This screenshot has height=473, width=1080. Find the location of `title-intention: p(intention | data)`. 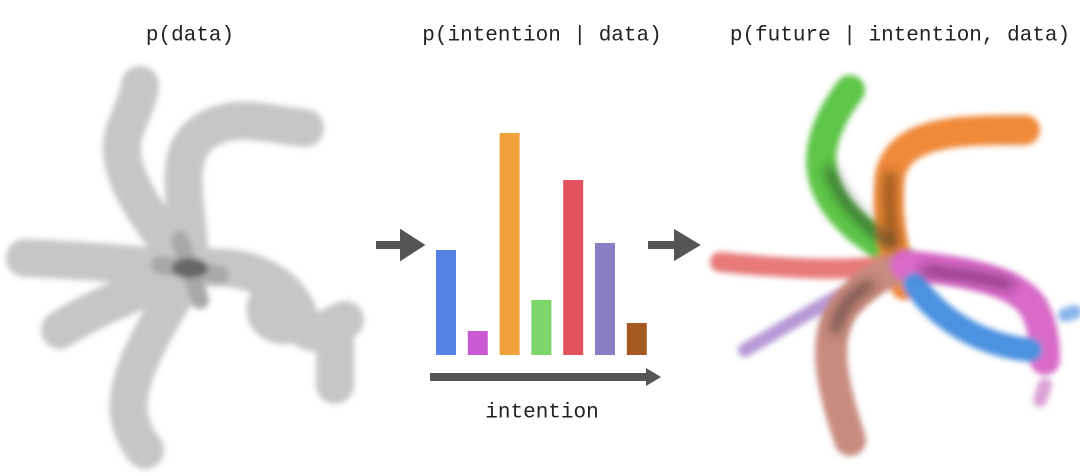

title-intention: p(intention | data) is located at coordinates (541, 36).